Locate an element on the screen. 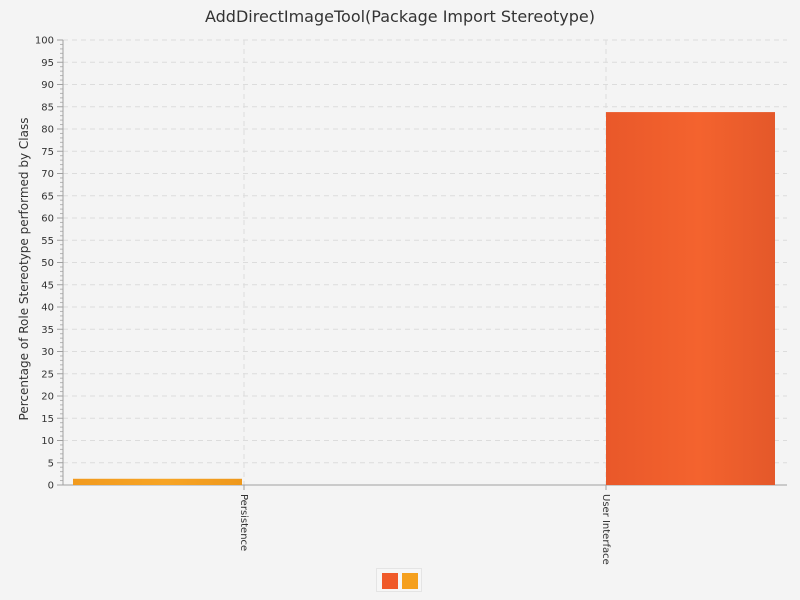 Image resolution: width=800 pixels, height=600 pixels. y-tick-label: 40 is located at coordinates (47, 308).